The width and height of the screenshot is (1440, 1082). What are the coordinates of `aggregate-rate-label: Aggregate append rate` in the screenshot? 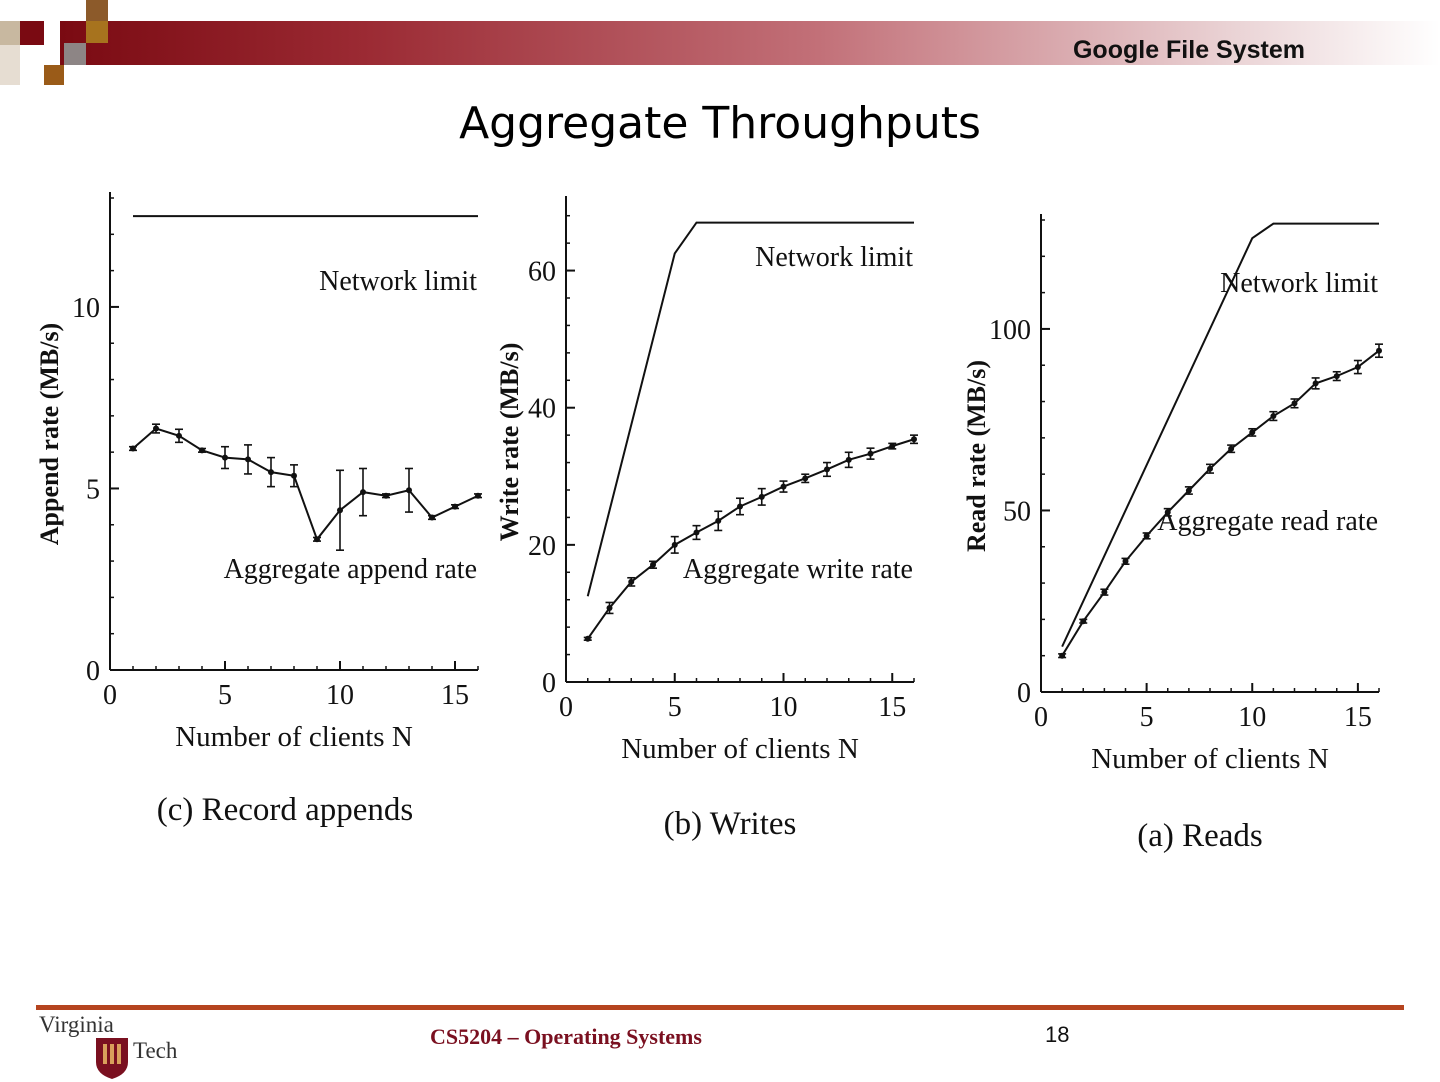 It's located at (350, 569).